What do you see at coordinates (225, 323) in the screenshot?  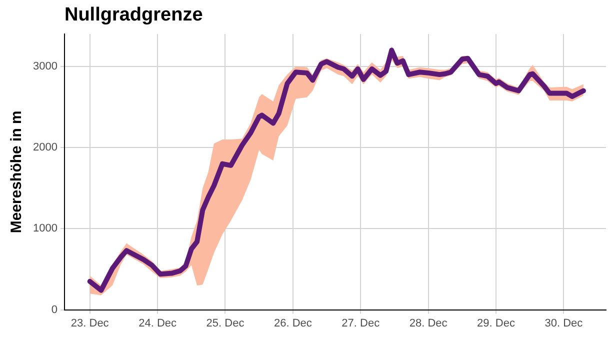 I see `x-tick-label: 25. Dec` at bounding box center [225, 323].